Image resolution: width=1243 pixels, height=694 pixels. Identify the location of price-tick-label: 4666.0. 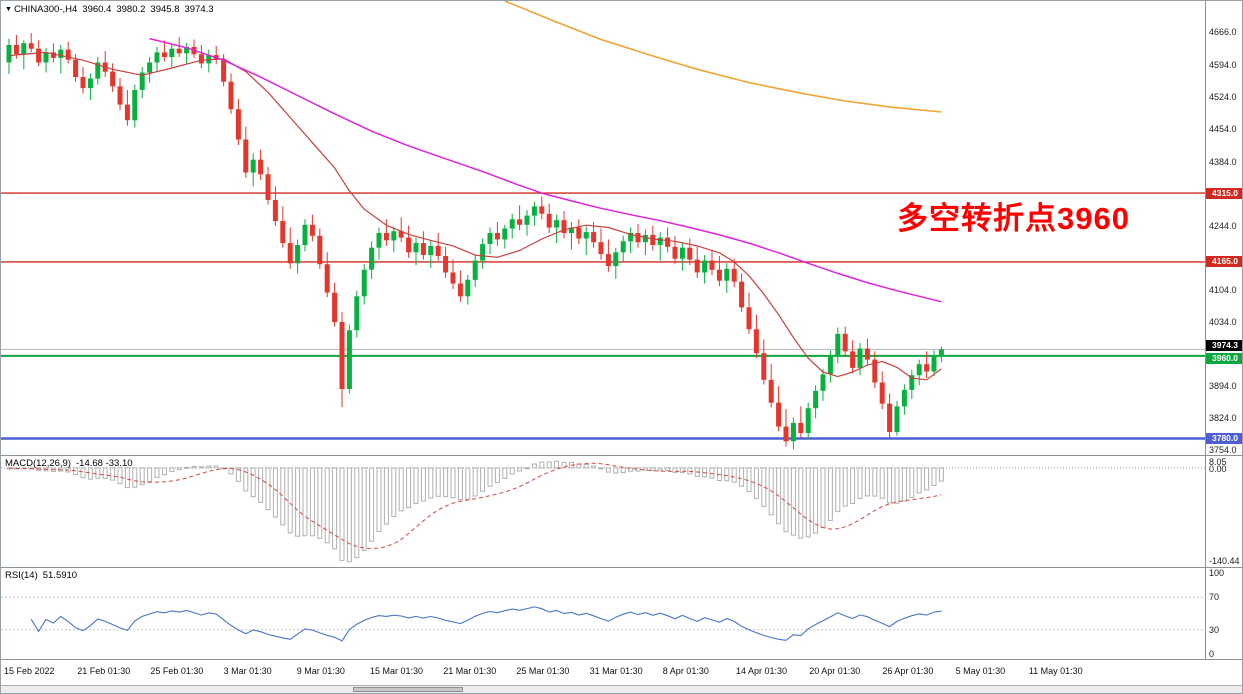
(1223, 32).